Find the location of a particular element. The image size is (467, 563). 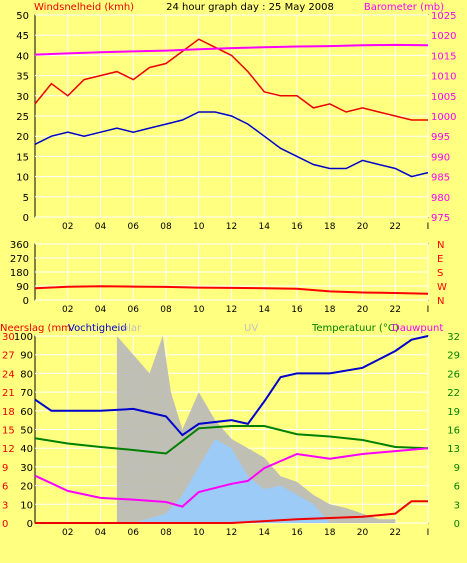

baro-ytick-label: 1025 is located at coordinates (443, 16).